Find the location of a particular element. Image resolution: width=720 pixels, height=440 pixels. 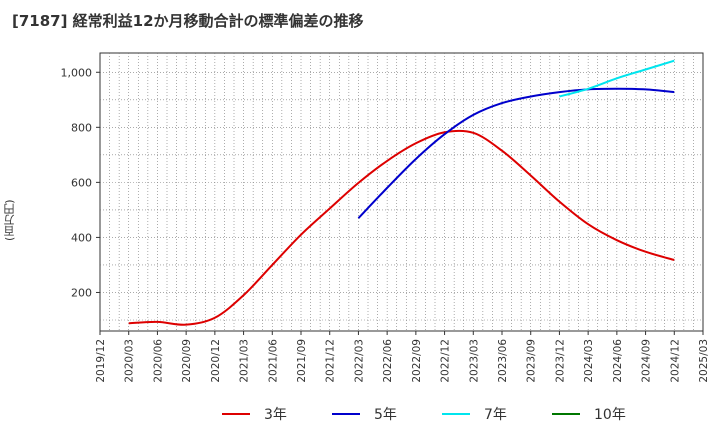

y-tick-label: 400 is located at coordinates (81, 237).